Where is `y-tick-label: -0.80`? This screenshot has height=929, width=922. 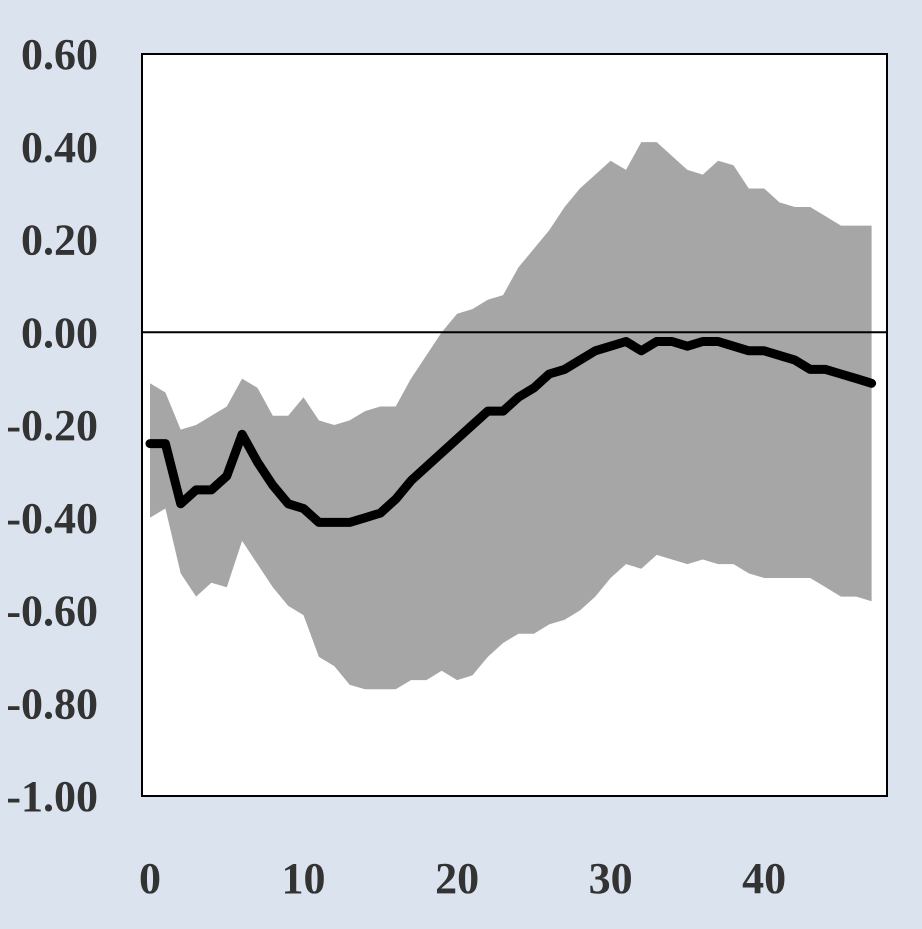
y-tick-label: -0.80 is located at coordinates (52, 703).